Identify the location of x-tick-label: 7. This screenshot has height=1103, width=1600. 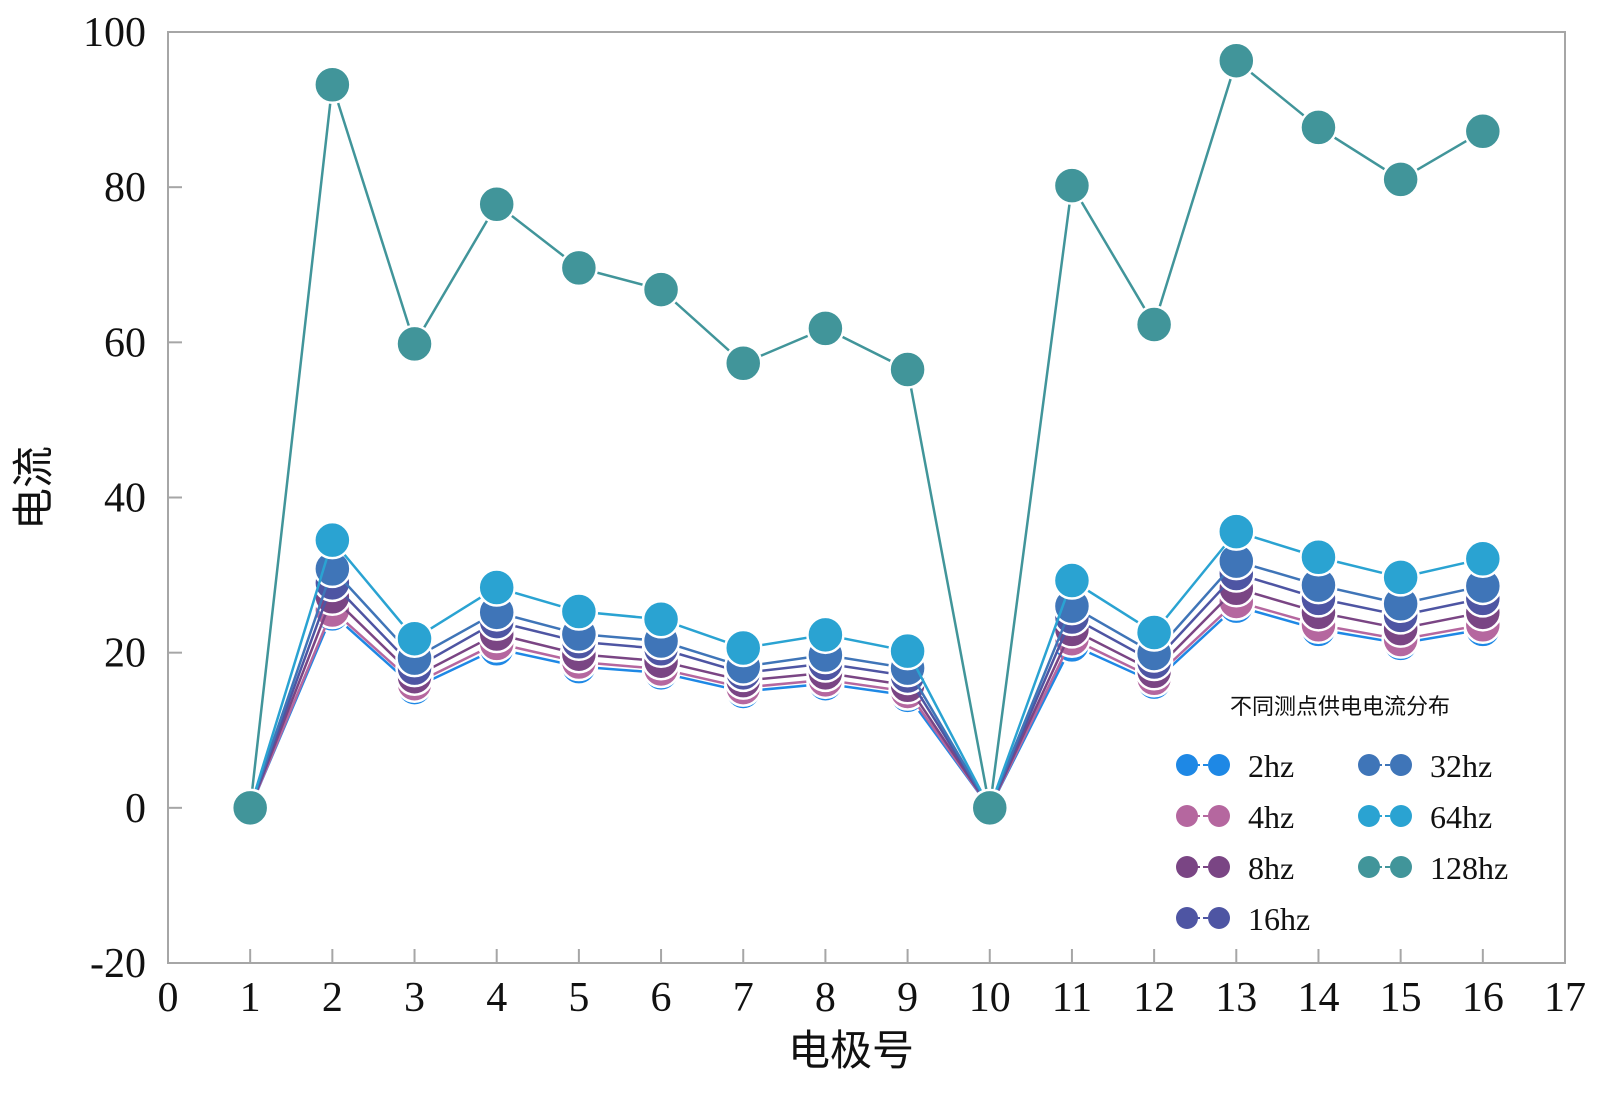
(743, 998).